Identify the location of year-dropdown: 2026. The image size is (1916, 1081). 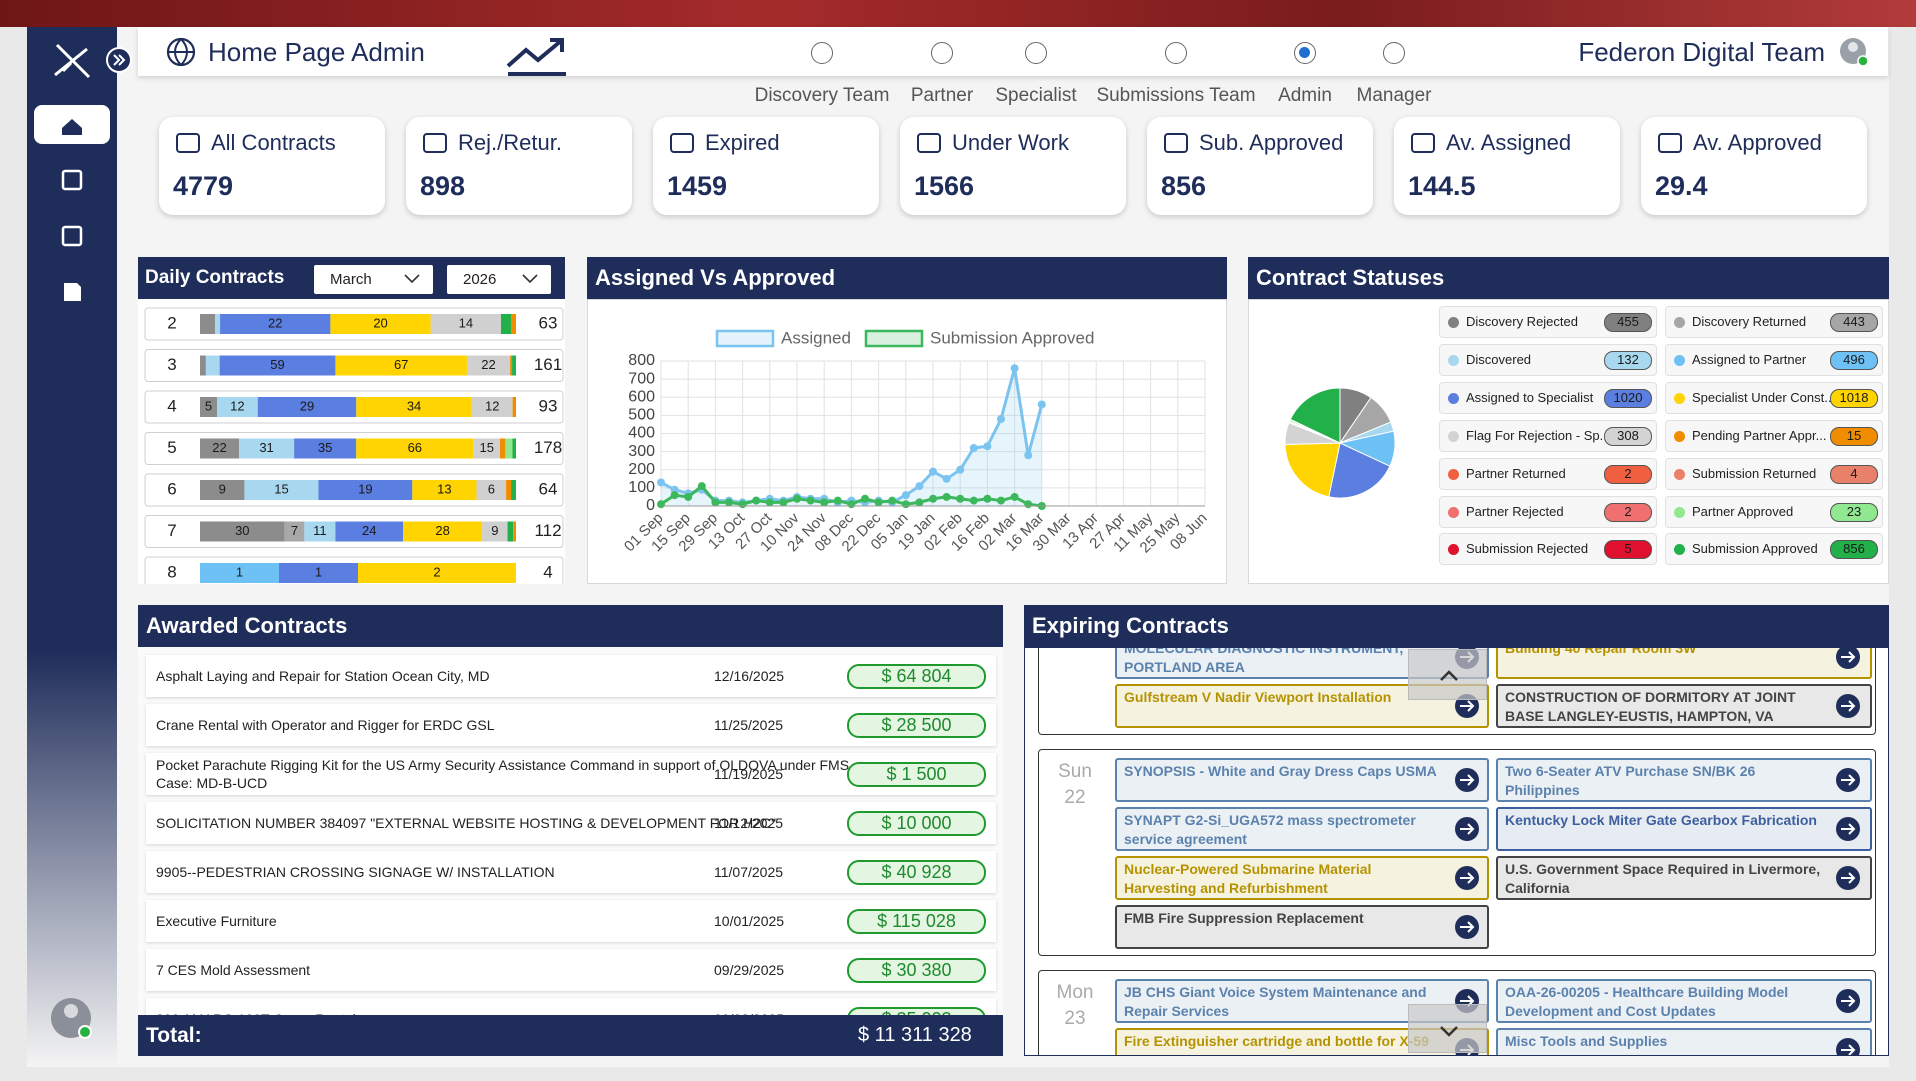
(499, 279).